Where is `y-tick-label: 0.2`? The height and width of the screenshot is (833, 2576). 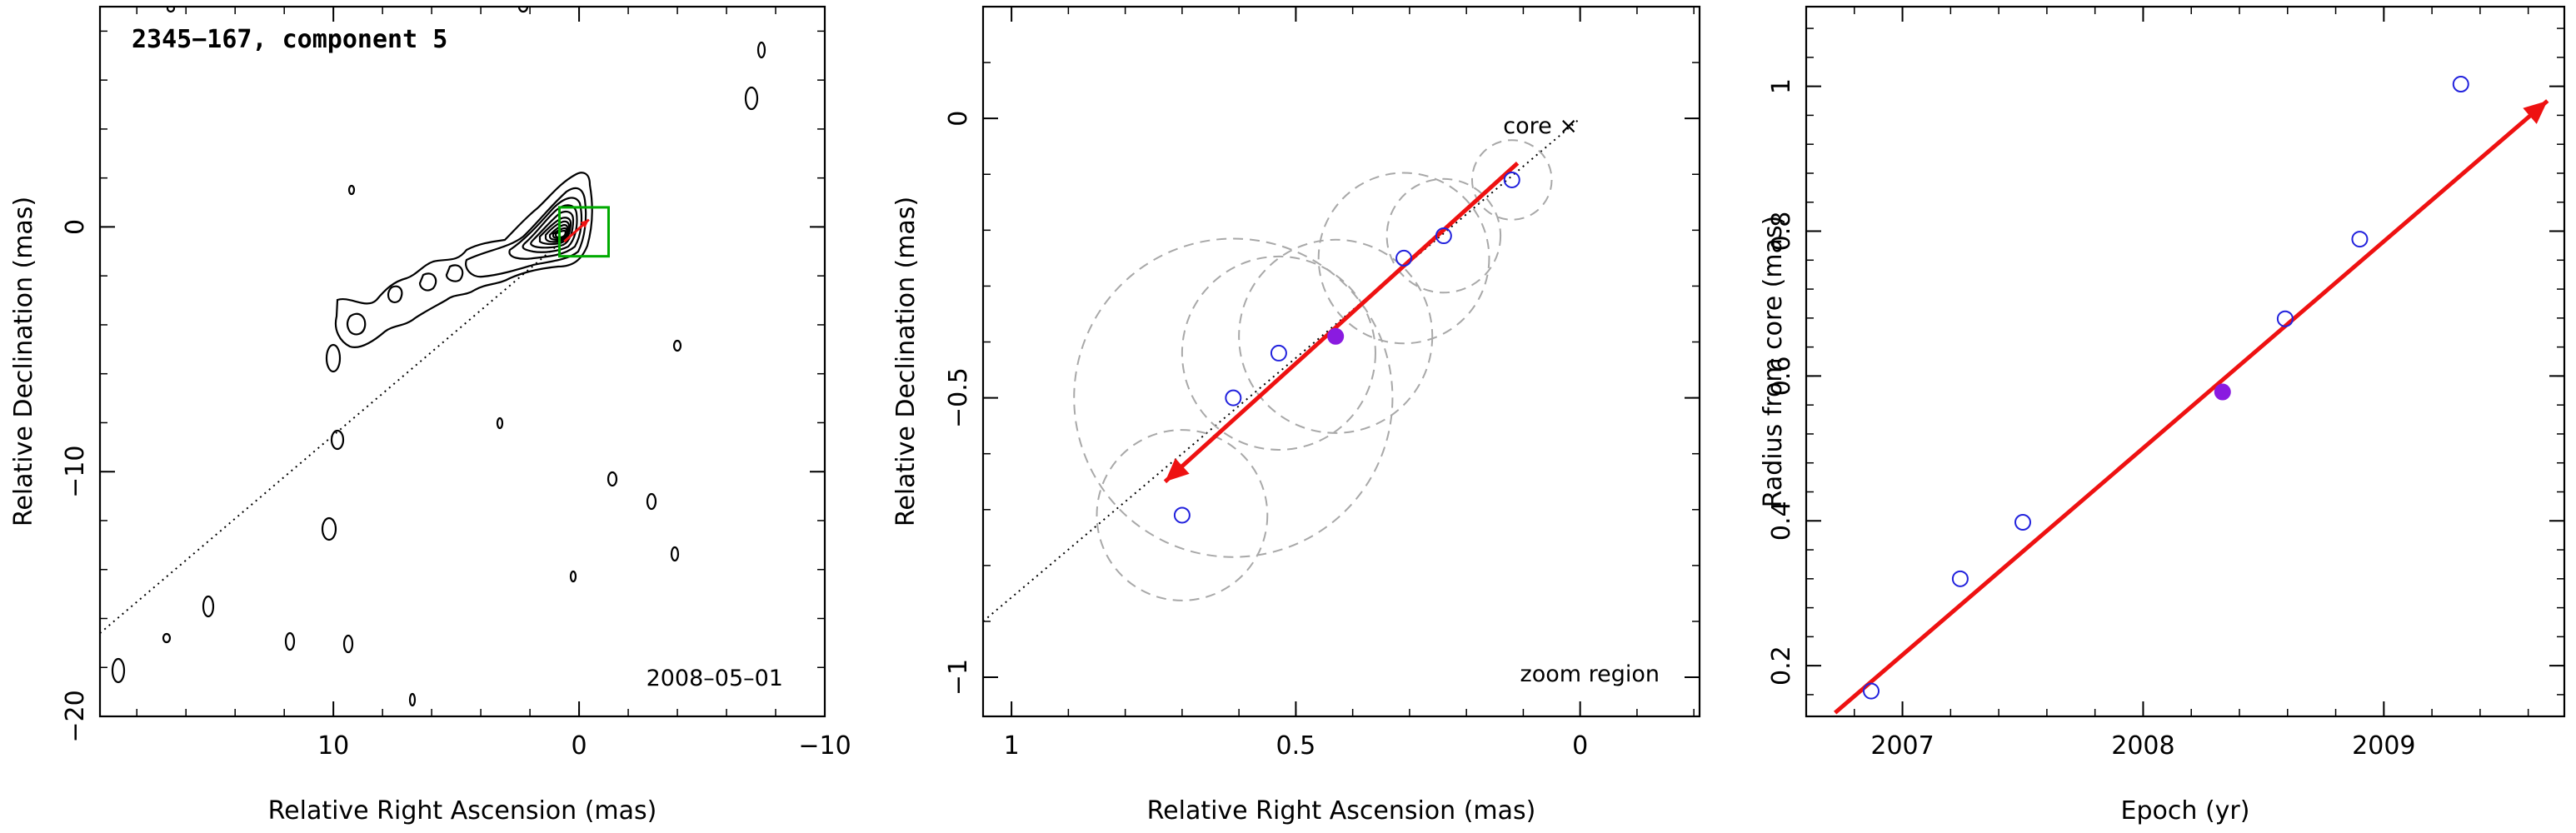 y-tick-label: 0.2 is located at coordinates (1781, 666).